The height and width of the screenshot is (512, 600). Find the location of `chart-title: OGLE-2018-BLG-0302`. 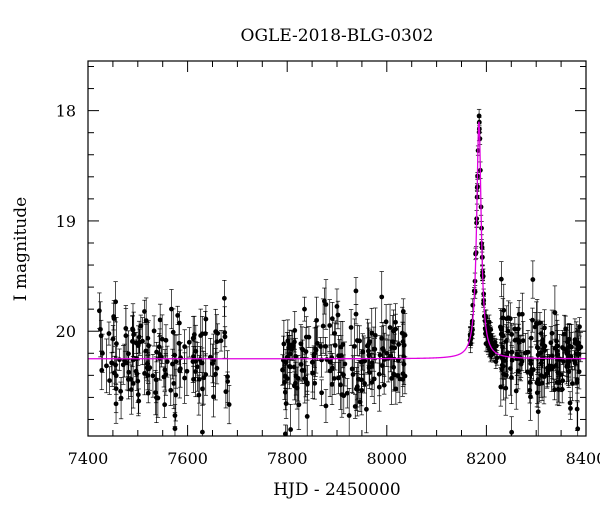

chart-title: OGLE-2018-BLG-0302 is located at coordinates (337, 36).